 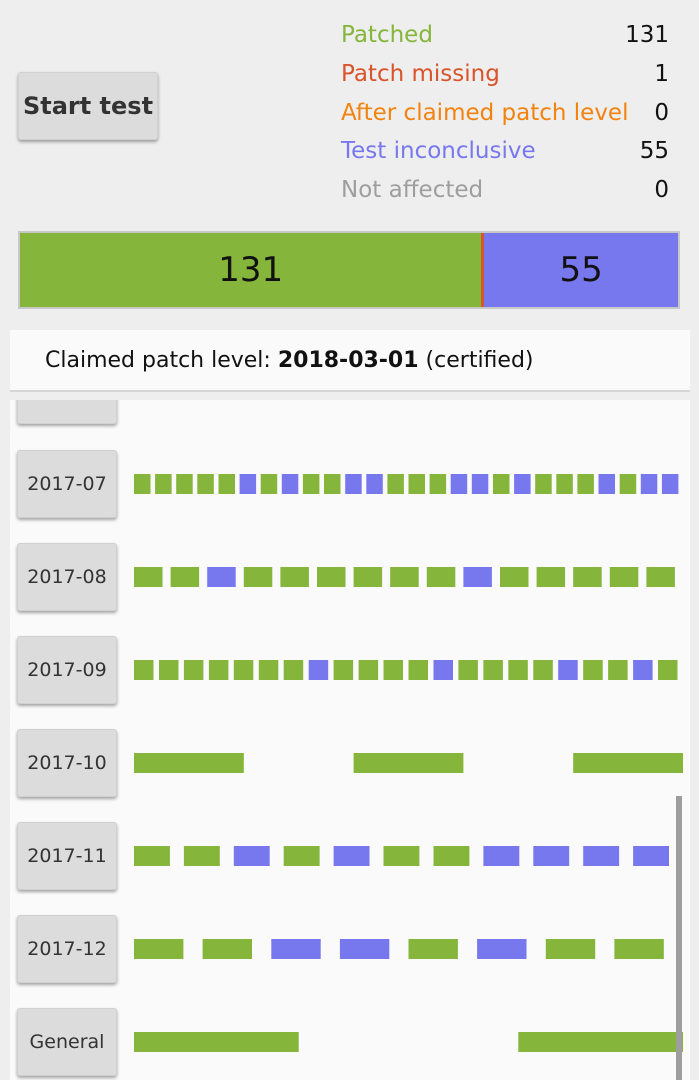 What do you see at coordinates (251, 270) in the screenshot?
I see `summary-bar-patched: 131` at bounding box center [251, 270].